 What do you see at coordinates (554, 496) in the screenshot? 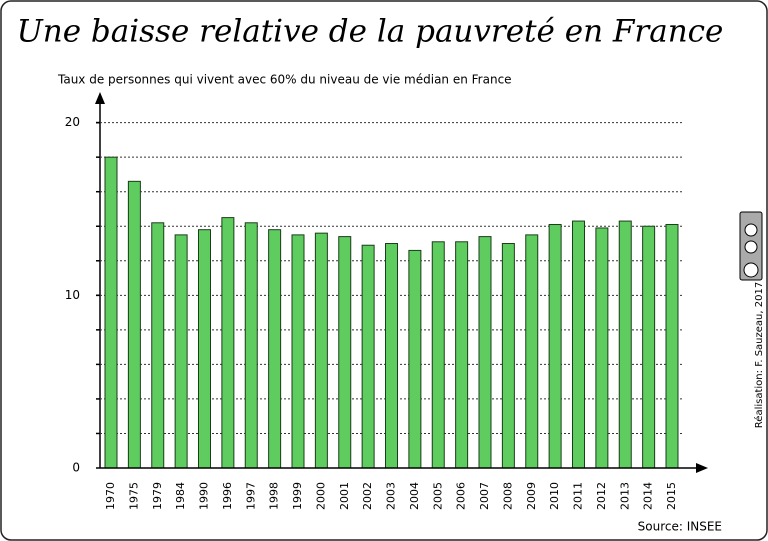
I see `x-tick-label: 2010` at bounding box center [554, 496].